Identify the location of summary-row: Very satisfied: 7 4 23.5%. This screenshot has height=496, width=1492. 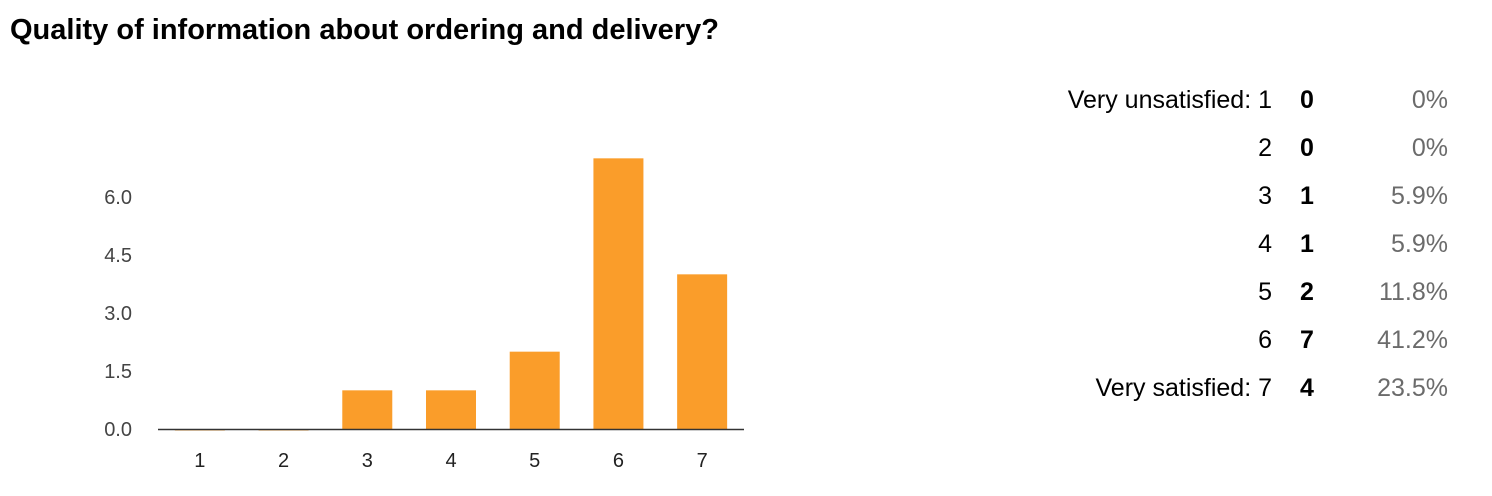
(1150, 388).